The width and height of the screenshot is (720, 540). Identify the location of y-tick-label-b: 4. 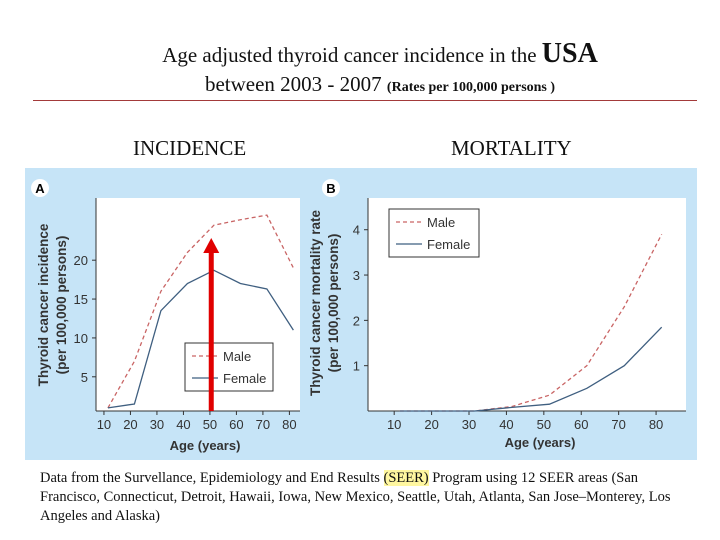
(356, 230).